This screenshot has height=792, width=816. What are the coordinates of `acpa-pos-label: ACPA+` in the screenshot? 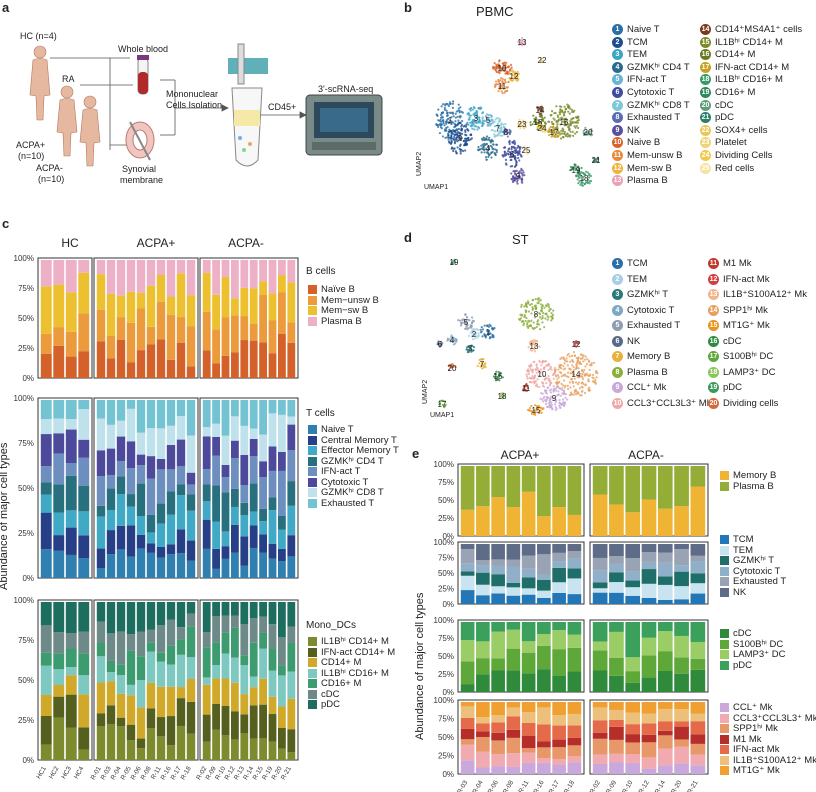 It's located at (31, 145).